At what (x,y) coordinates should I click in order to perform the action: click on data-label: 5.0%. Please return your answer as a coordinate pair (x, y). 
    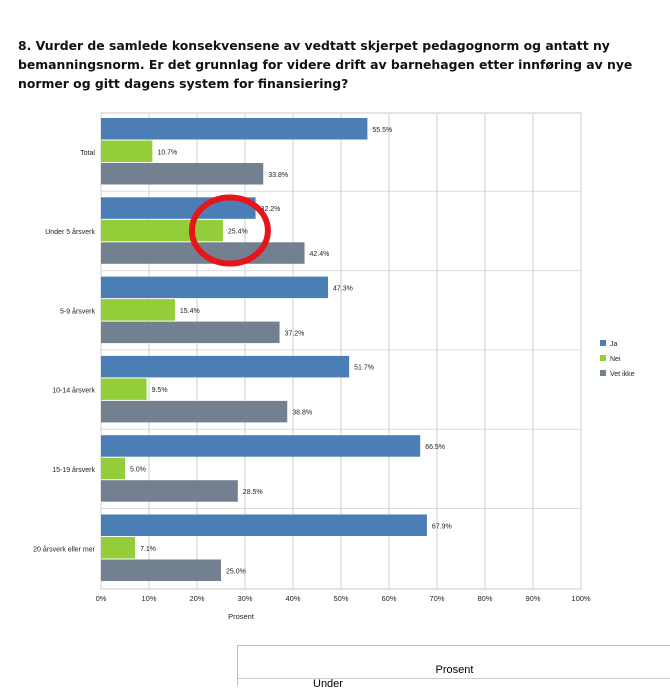
    Looking at the image, I should click on (138, 469).